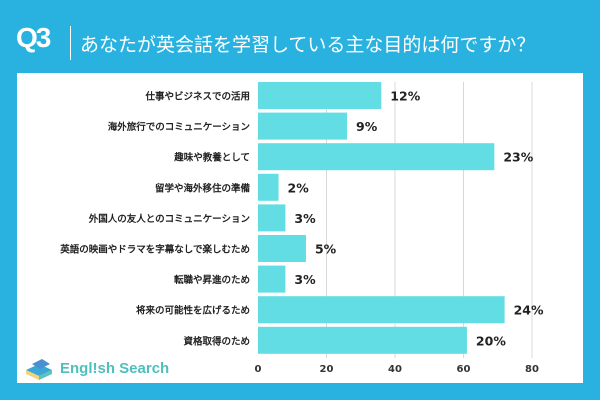 This screenshot has height=400, width=600. Describe the element at coordinates (532, 369) in the screenshot. I see `x-tick-label: 80` at that location.